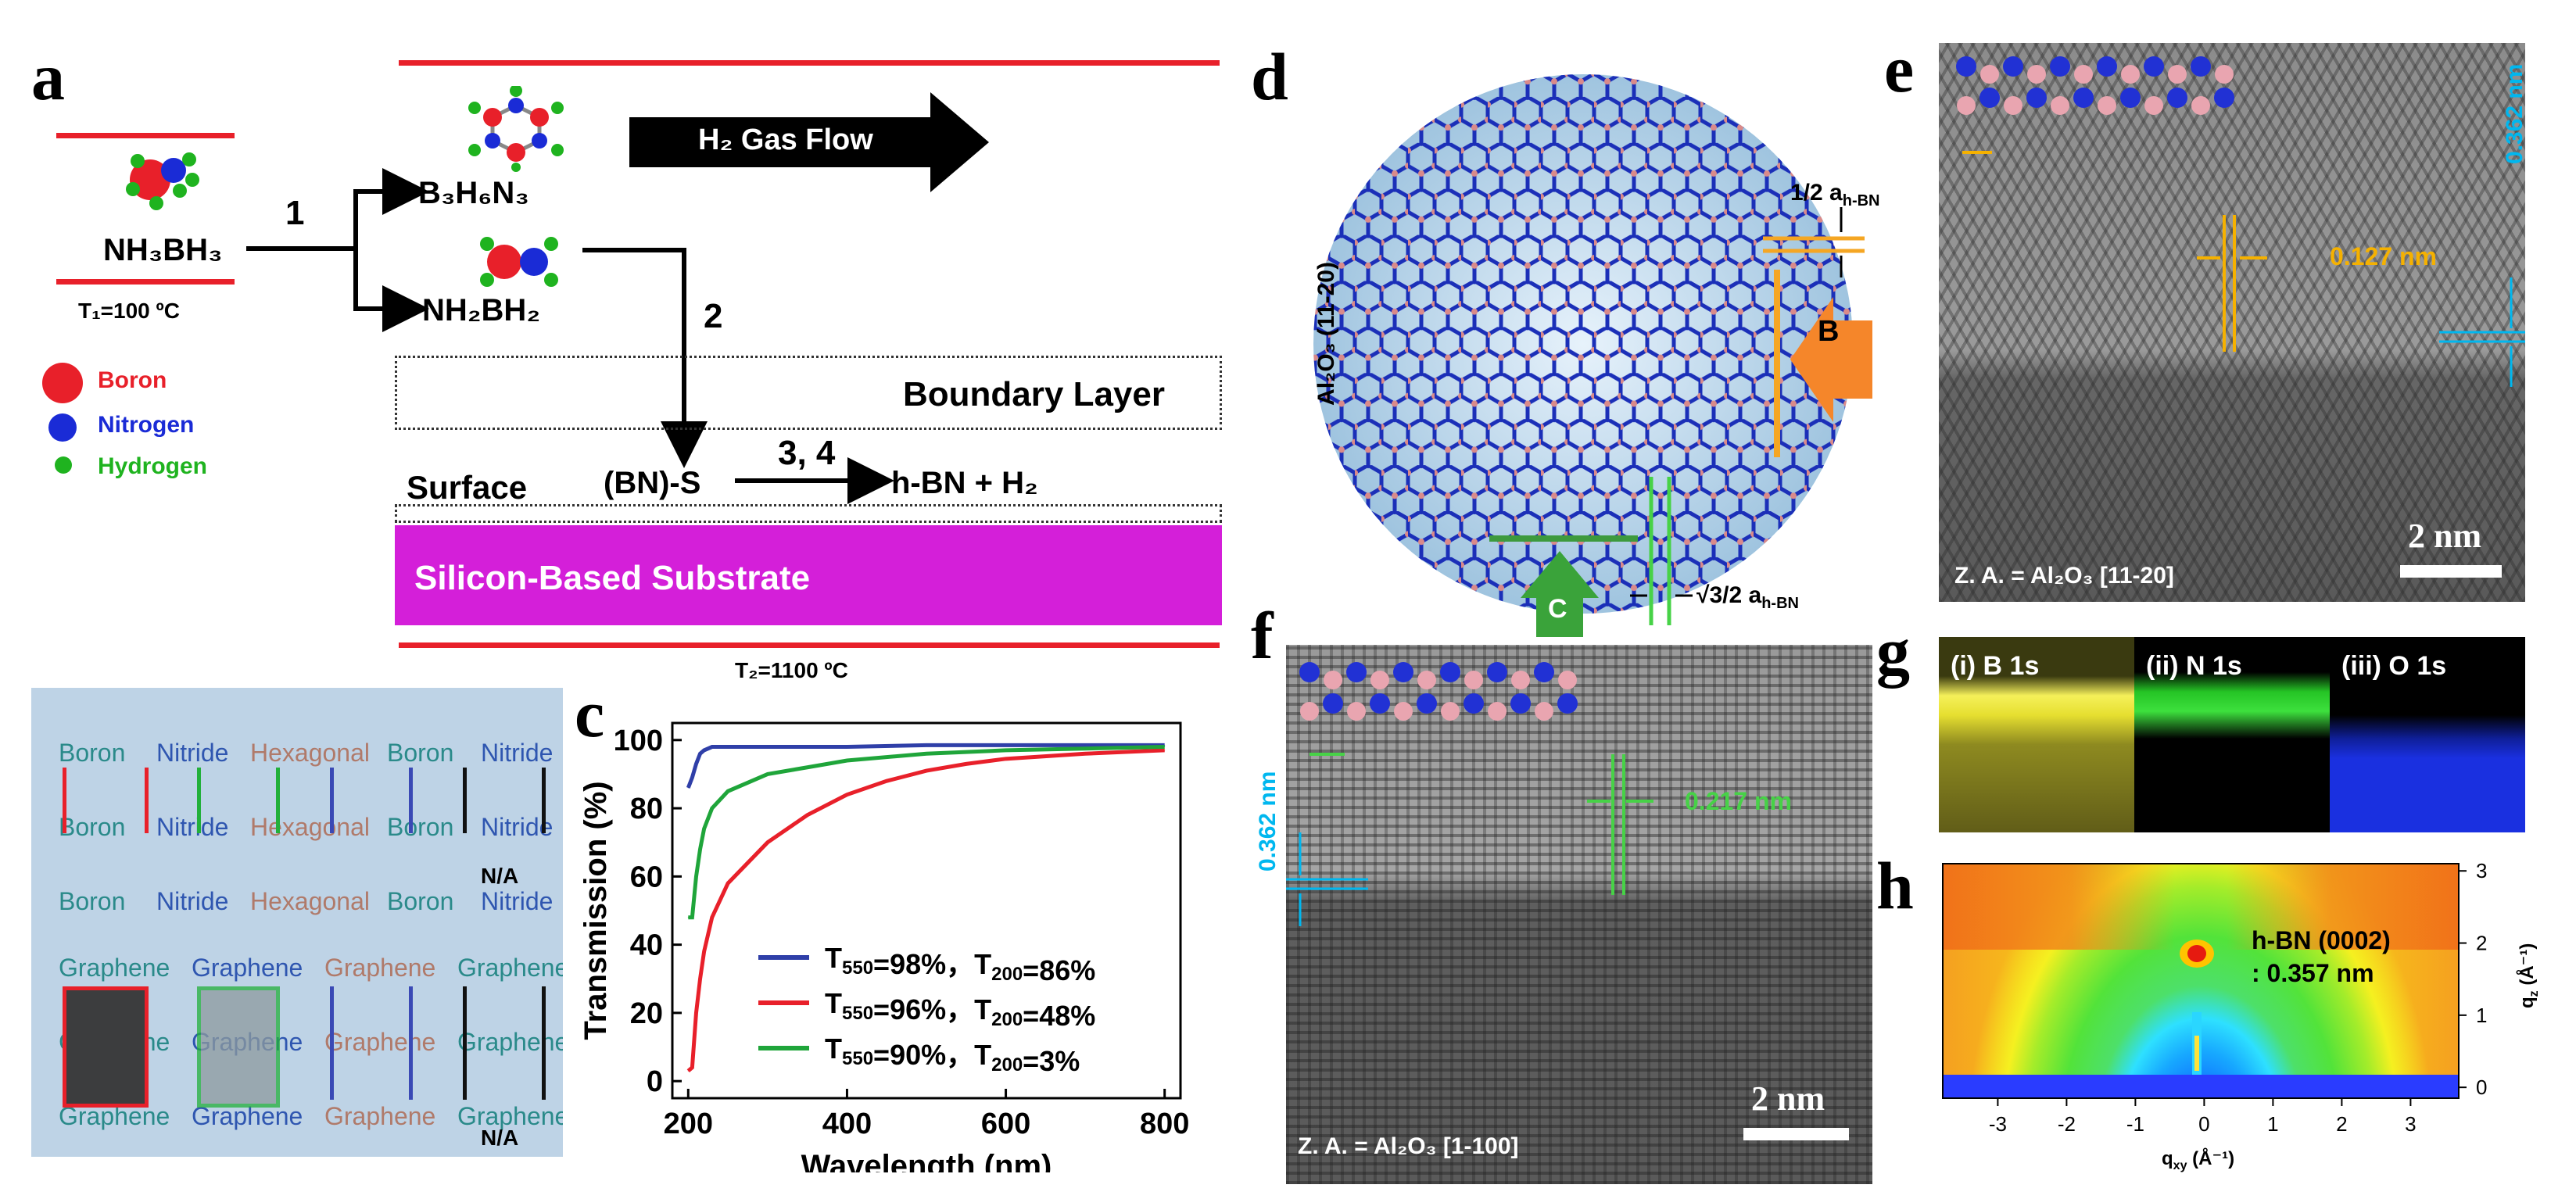 The image size is (2576, 1199). Describe the element at coordinates (2135, 1124) in the screenshot. I see `giwaxs-x-tick-label: -1` at that location.